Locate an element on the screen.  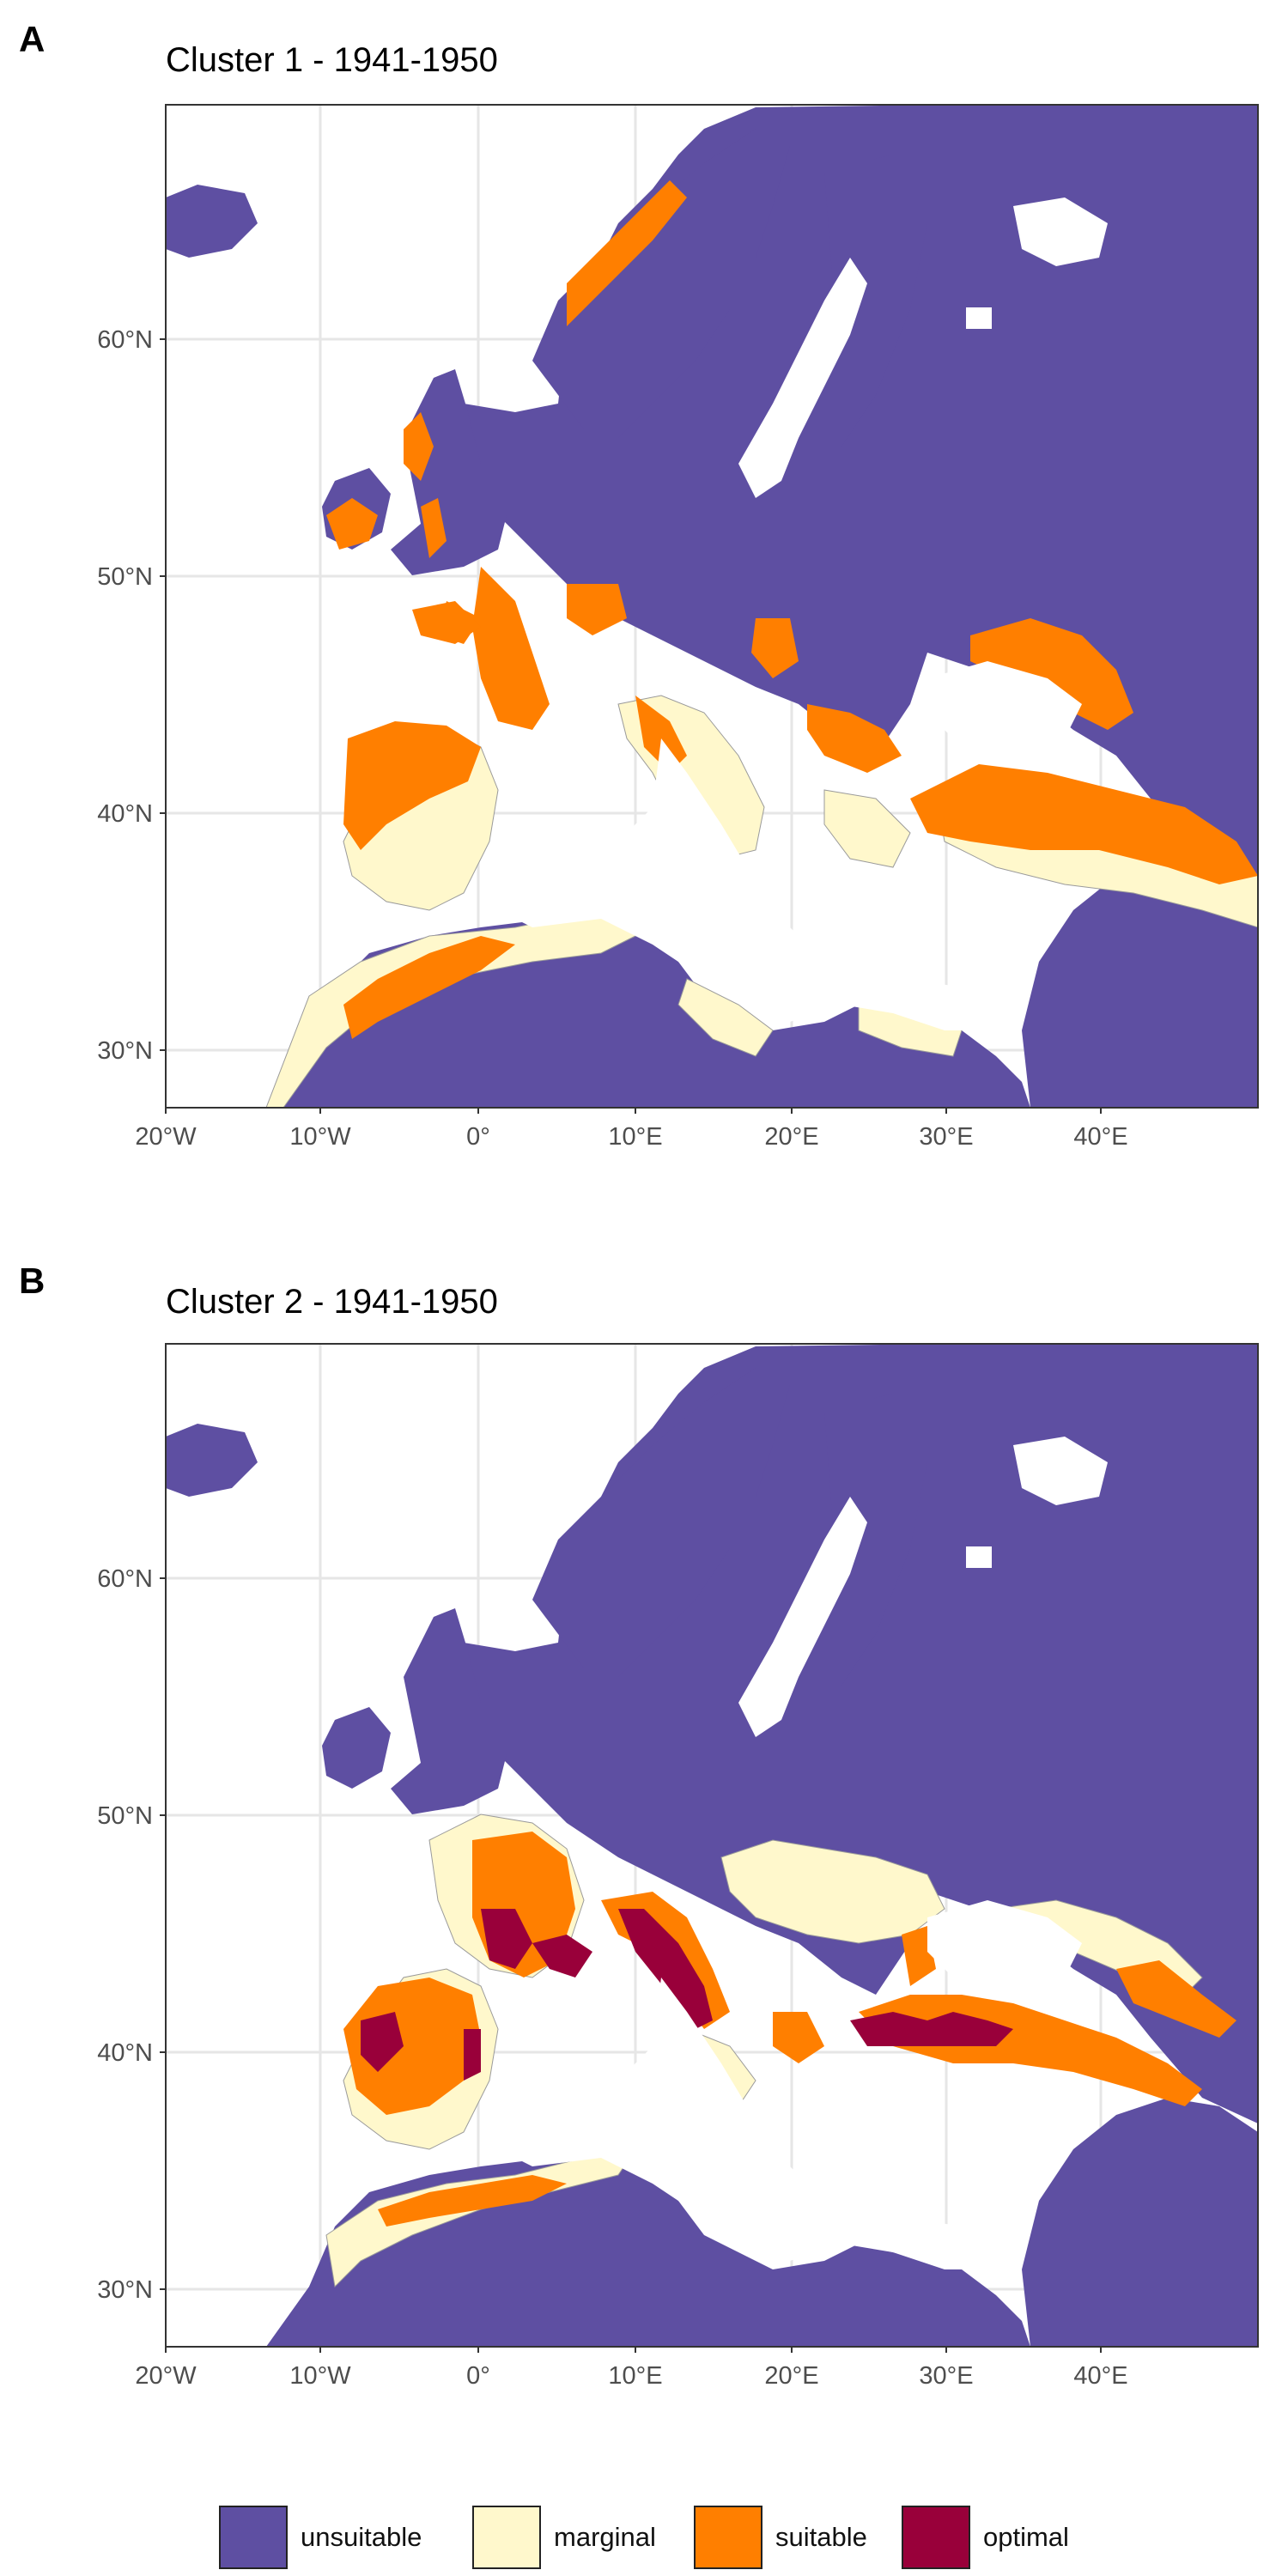
legend-label: optimal is located at coordinates (1026, 2537).